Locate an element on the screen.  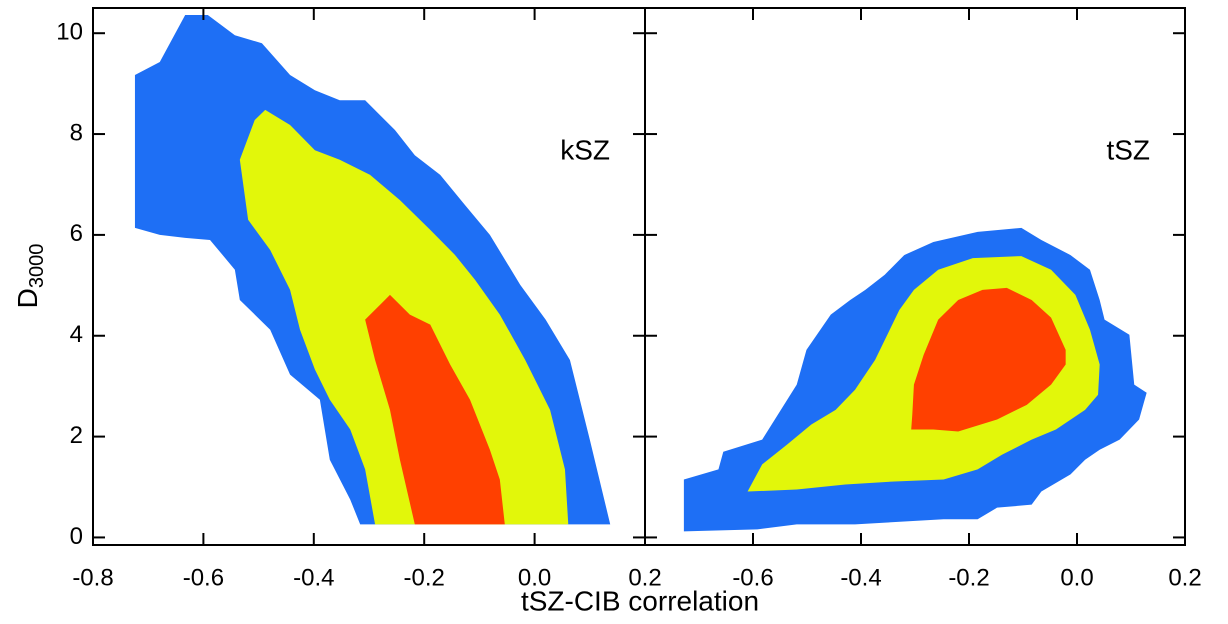
y-tick-label: 6 is located at coordinates (76, 233).